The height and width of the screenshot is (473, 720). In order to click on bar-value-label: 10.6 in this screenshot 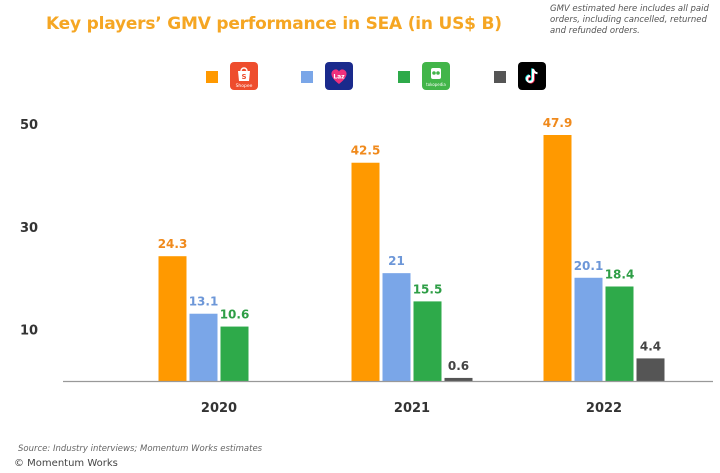, I will do `click(235, 315)`.